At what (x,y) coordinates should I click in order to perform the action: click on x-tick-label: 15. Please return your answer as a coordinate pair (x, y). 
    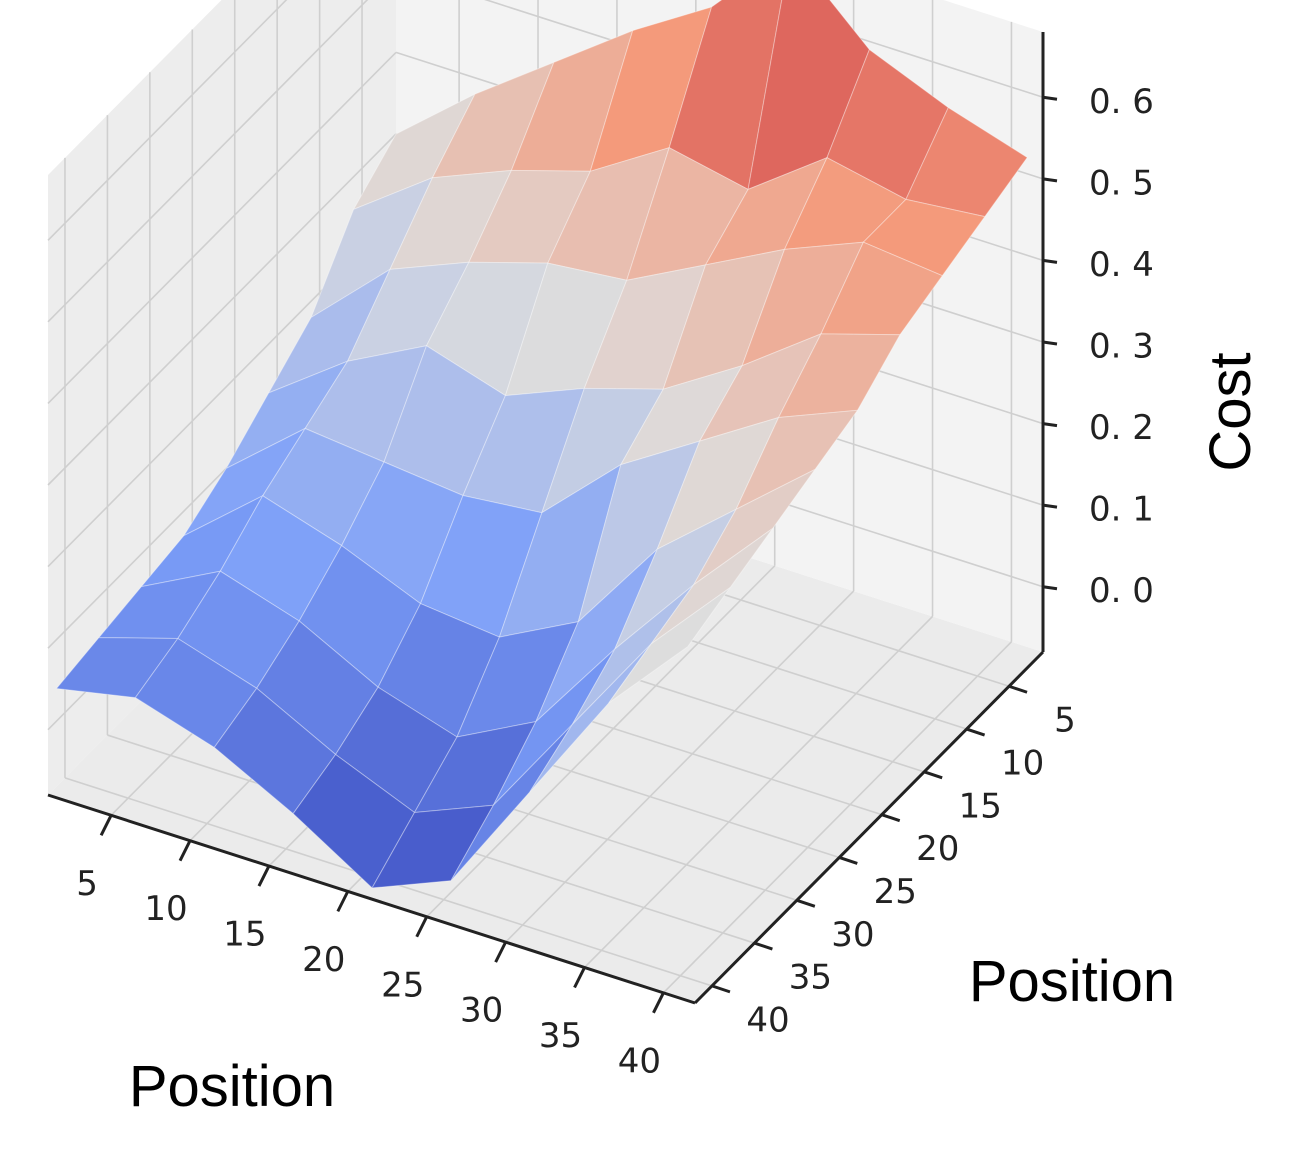
    Looking at the image, I should click on (244, 935).